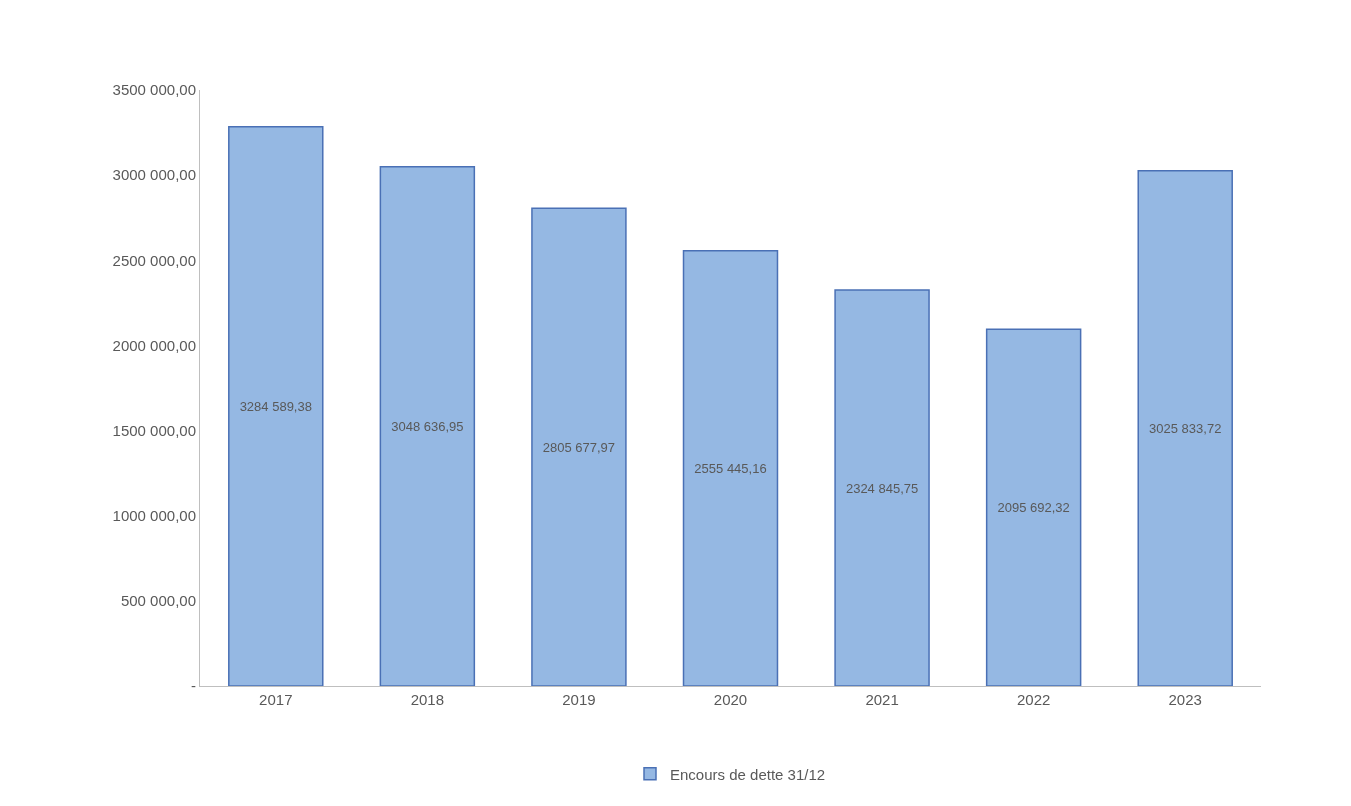 Image resolution: width=1351 pixels, height=806 pixels. Describe the element at coordinates (882, 699) in the screenshot. I see `x-tick-label: 2021` at that location.